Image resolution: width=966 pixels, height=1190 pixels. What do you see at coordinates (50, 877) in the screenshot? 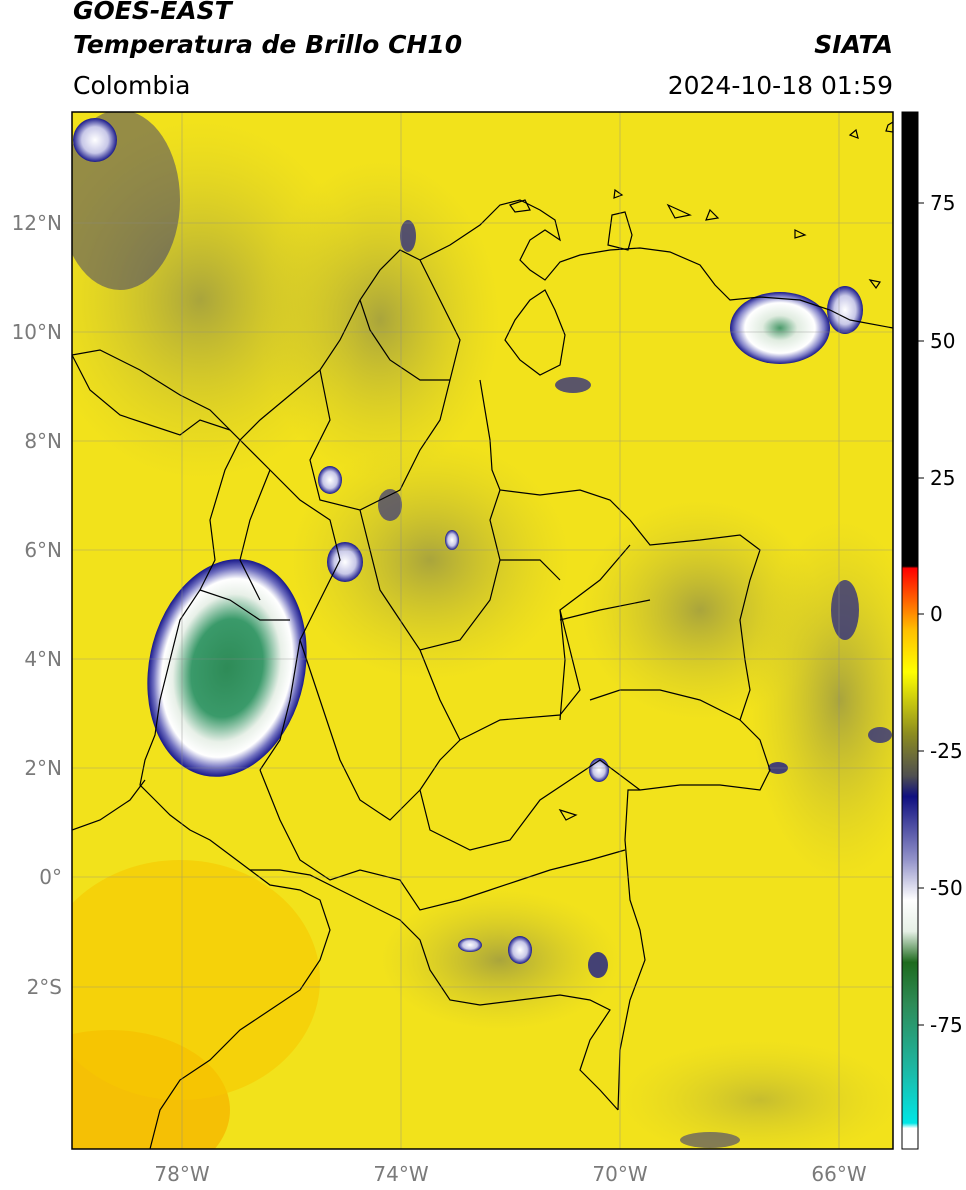
I see `lat-label: 0°` at bounding box center [50, 877].